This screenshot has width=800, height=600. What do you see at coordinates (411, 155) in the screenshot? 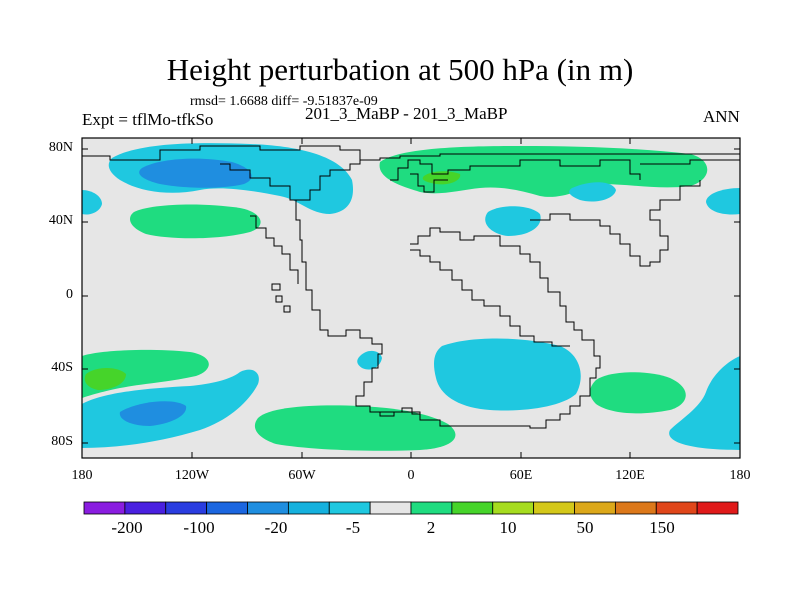
I see `coastline-arctic` at bounding box center [411, 155].